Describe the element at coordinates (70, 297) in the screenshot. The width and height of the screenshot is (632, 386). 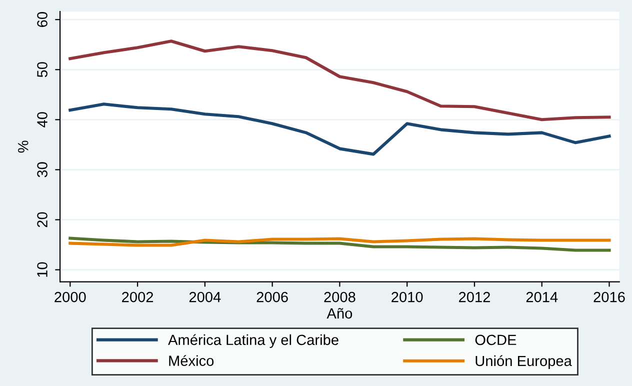
I see `x-tick-label: 2000` at that location.